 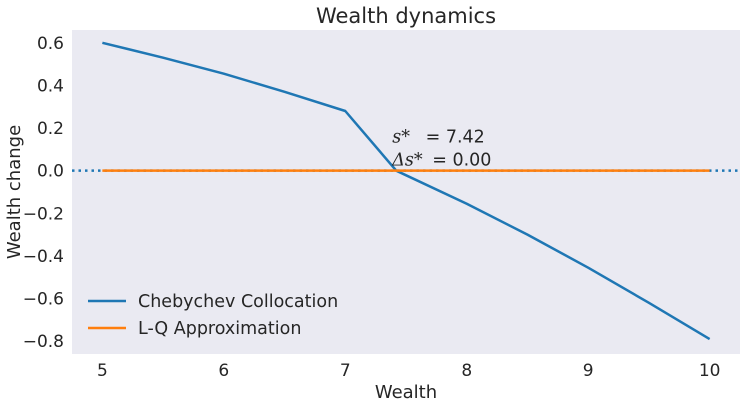 What do you see at coordinates (223, 371) in the screenshot?
I see `x-tick-label: 6` at bounding box center [223, 371].